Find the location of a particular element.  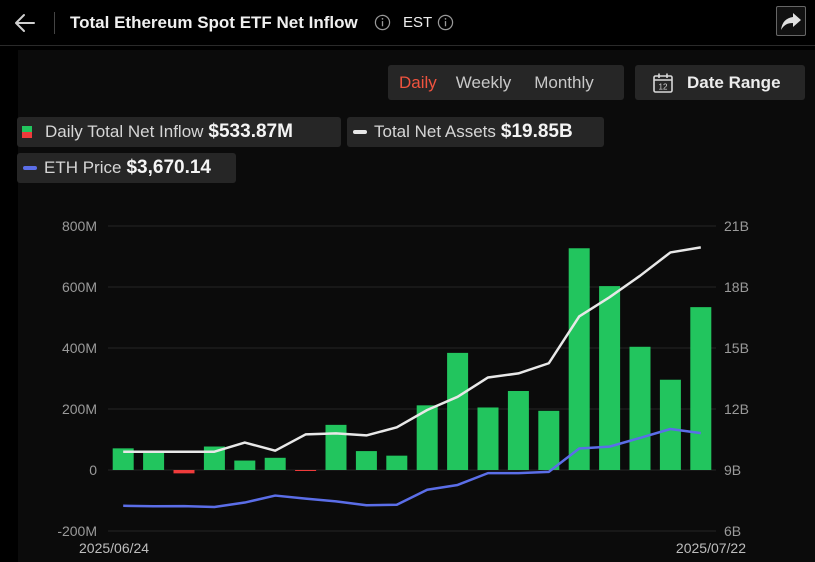

header-bar: Total Ethereum Spot ETF Net Inflow EST is located at coordinates (407, 23).